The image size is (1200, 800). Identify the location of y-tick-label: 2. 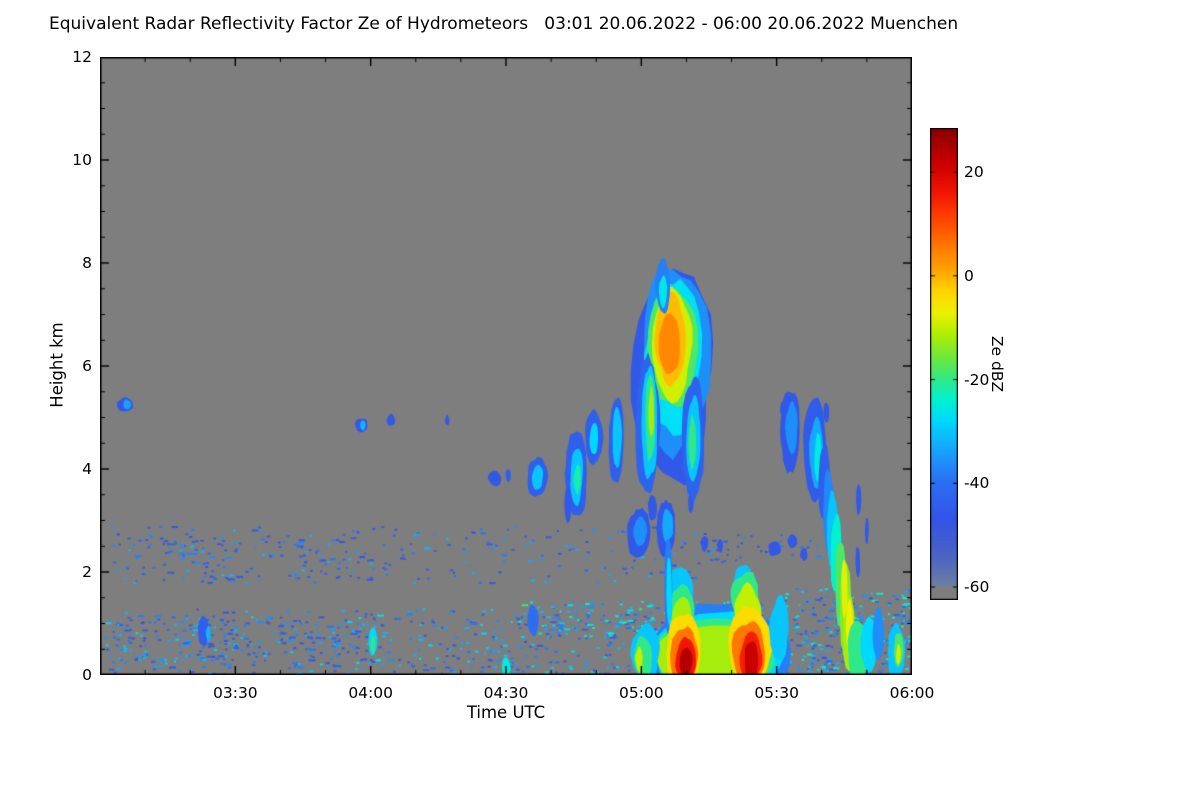
(87, 572).